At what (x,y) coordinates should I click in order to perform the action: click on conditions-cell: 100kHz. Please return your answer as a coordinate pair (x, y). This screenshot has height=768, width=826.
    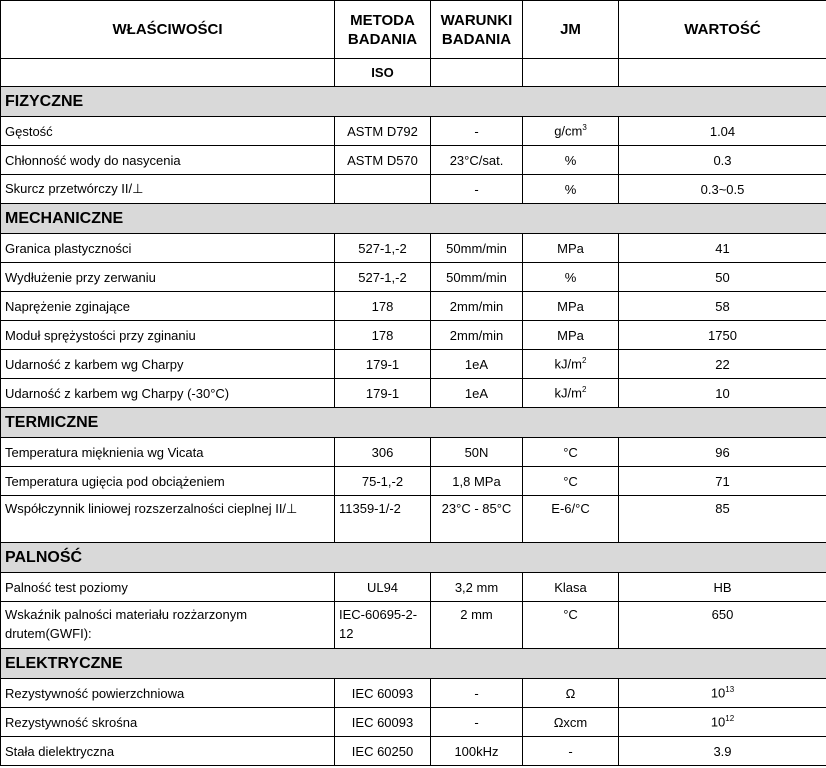
    Looking at the image, I should click on (476, 751).